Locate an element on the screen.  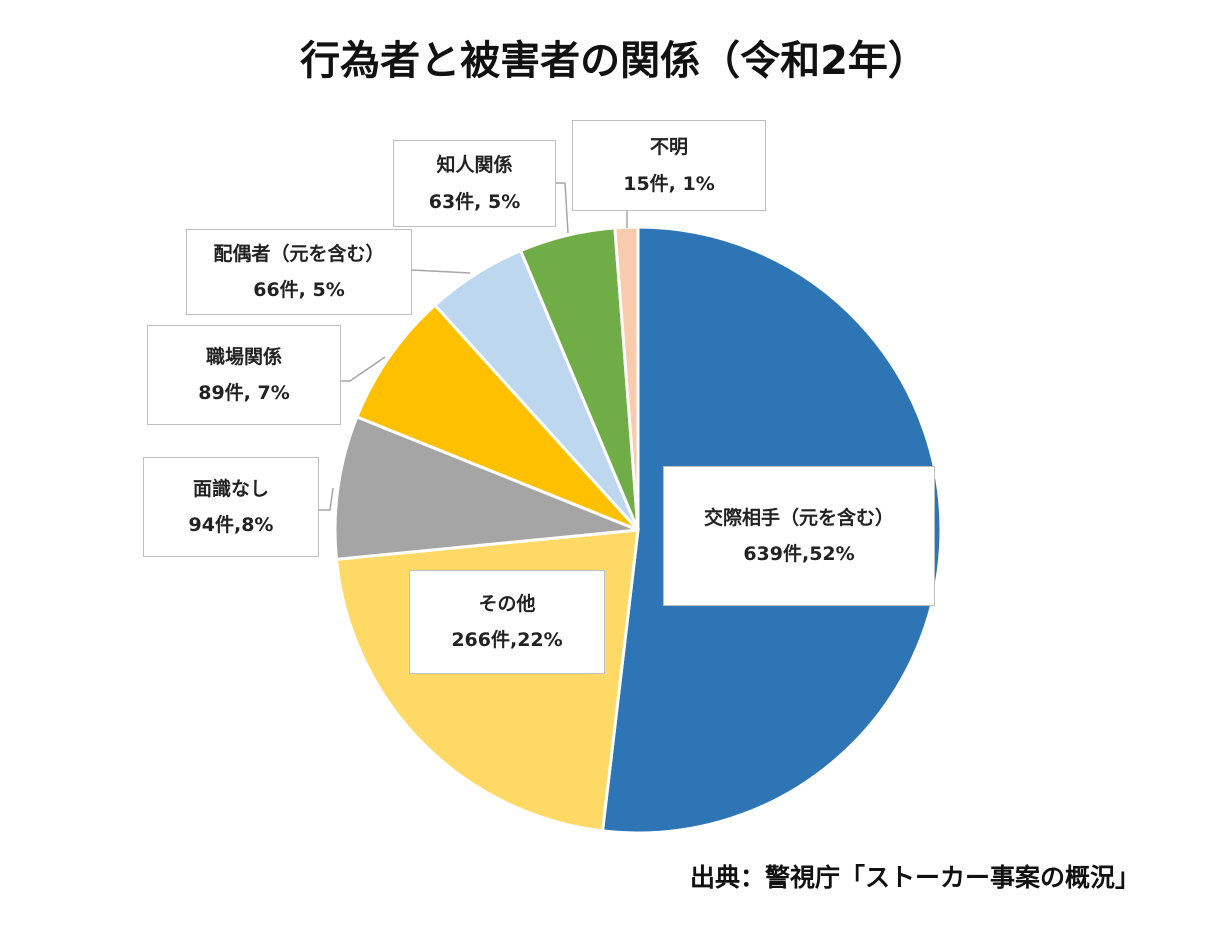
slice-label-other: その他 266件,22% is located at coordinates (507, 622).